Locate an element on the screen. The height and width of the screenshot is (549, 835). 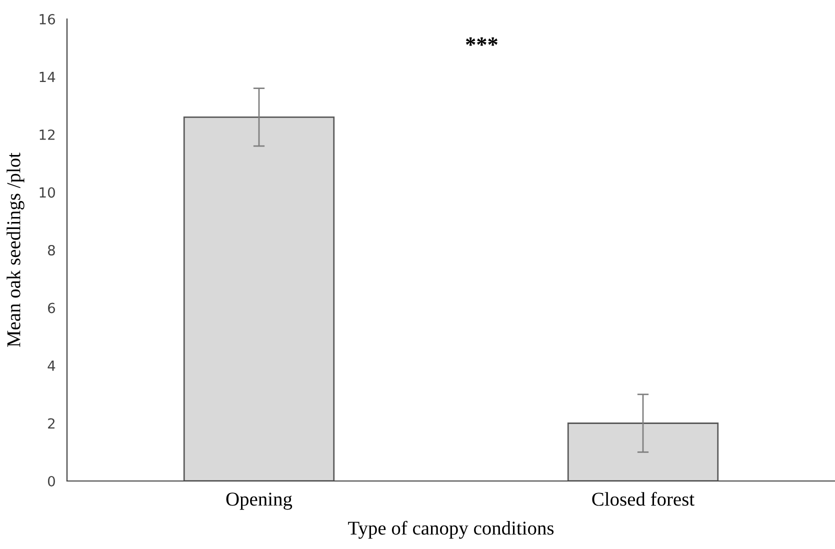
y-tick-label: 0 is located at coordinates (51, 481).